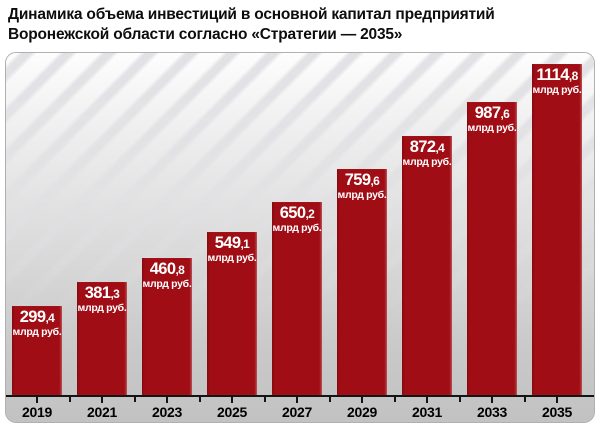 This screenshot has width=600, height=428. Describe the element at coordinates (37, 350) in the screenshot. I see `bar-2019: 299,4 млрд руб.` at that location.